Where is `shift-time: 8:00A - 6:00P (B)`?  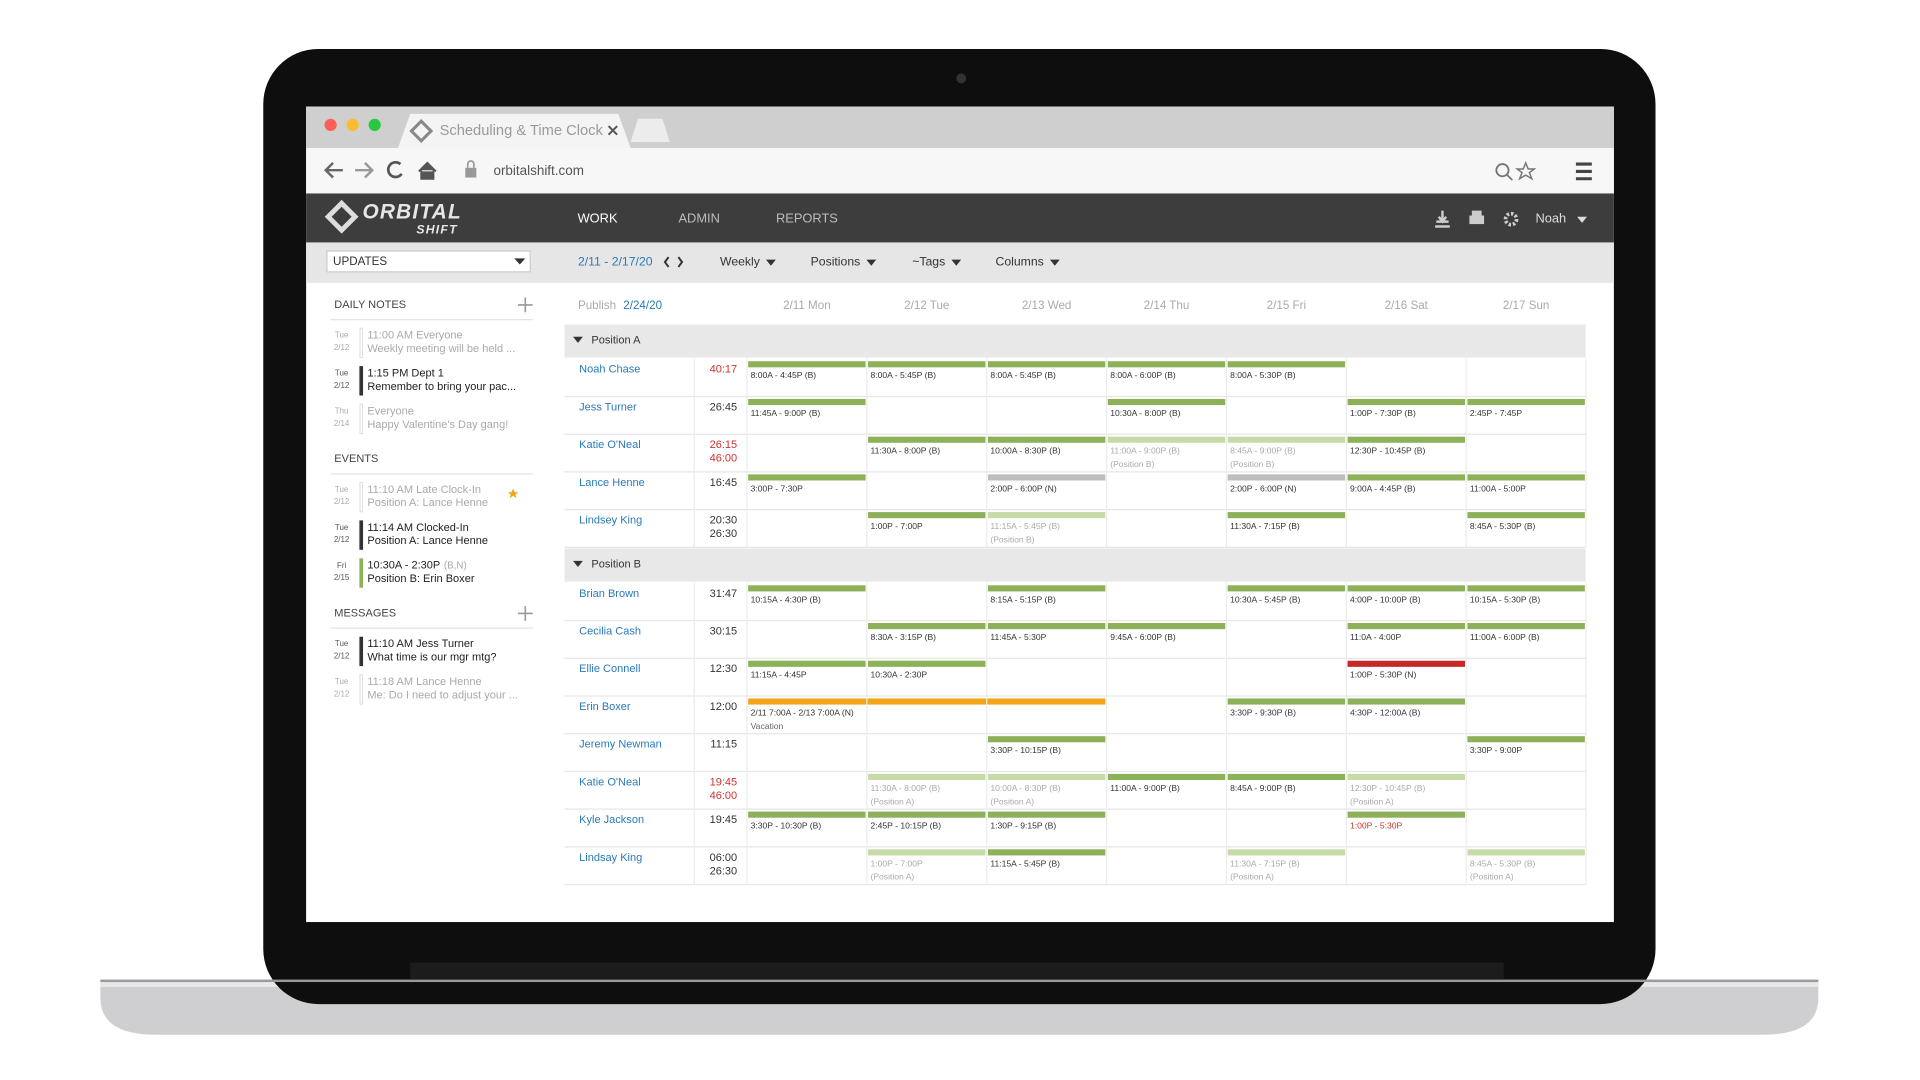
shift-time: 8:00A - 6:00P (B) is located at coordinates (1143, 375).